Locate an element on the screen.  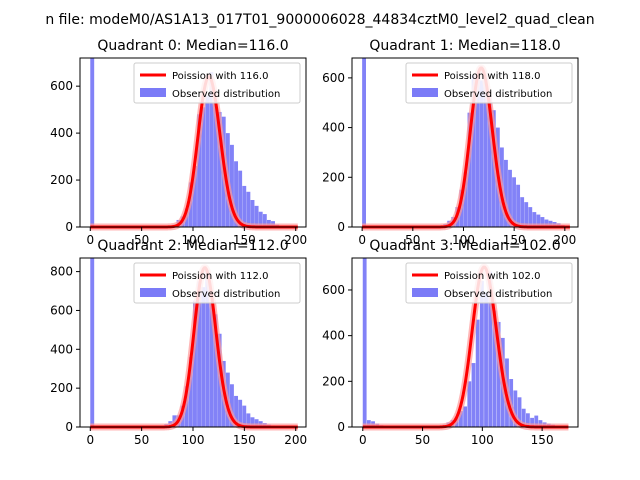
chart-title: Quadrant 3: Median=102.0 is located at coordinates (464, 246).